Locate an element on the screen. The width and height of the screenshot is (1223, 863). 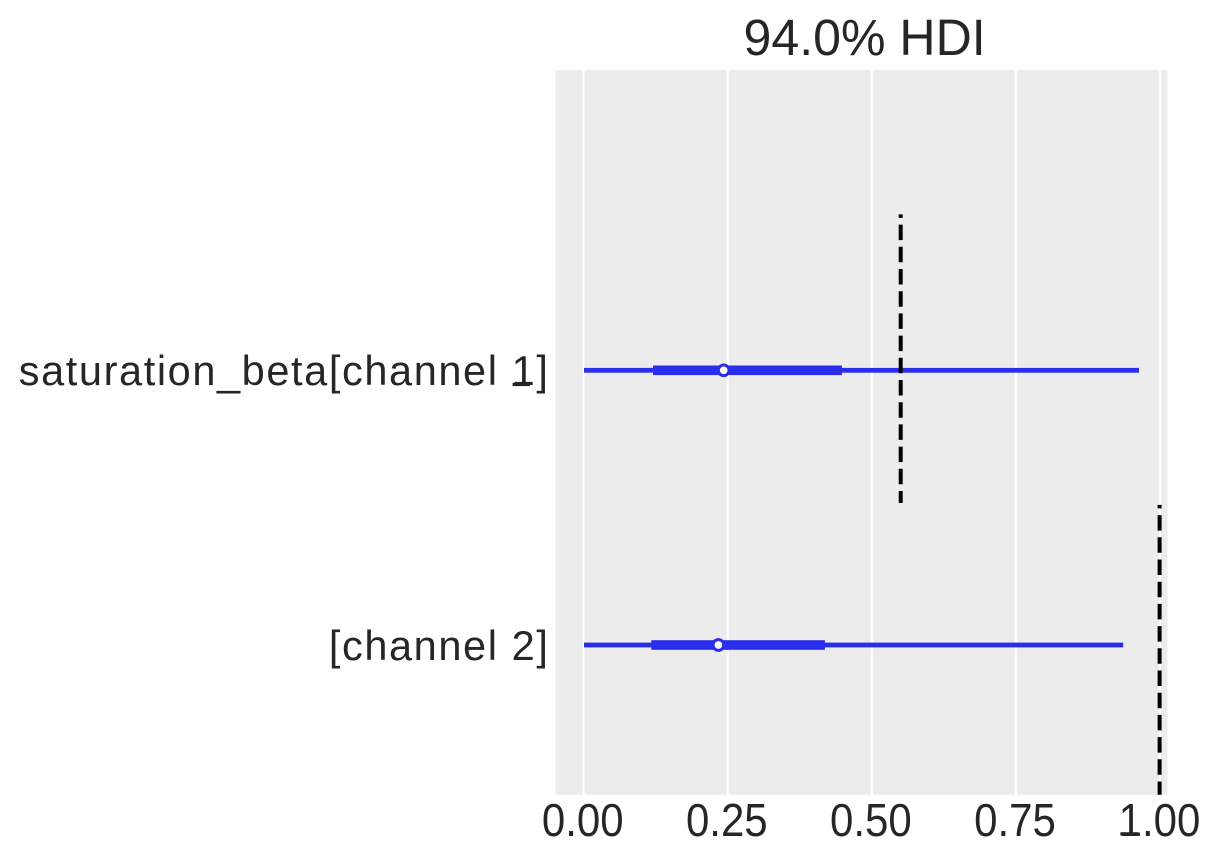
svg-text: 94.0% HDI is located at coordinates (865, 38).